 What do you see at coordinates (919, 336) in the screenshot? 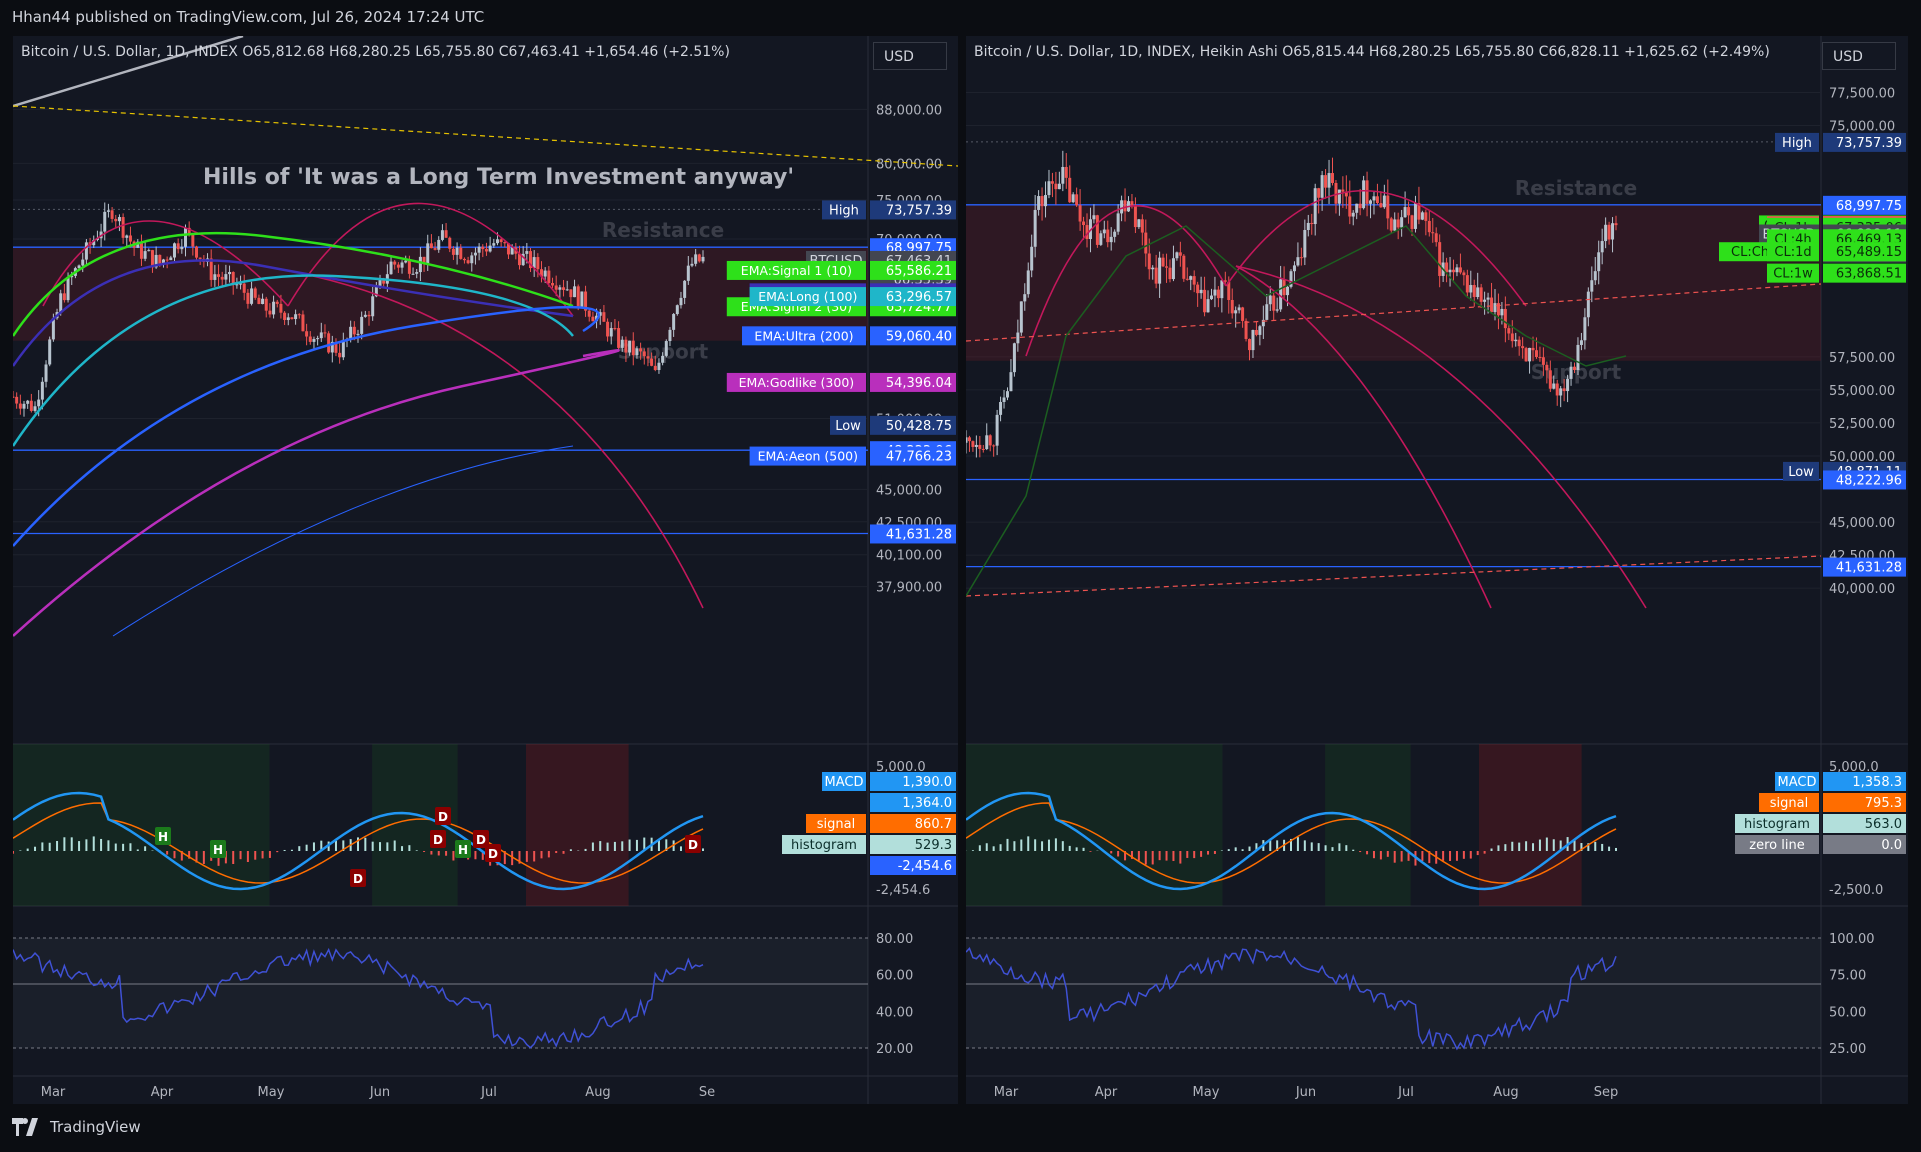
I see `left-ema-price-label: 59,060.40` at bounding box center [919, 336].